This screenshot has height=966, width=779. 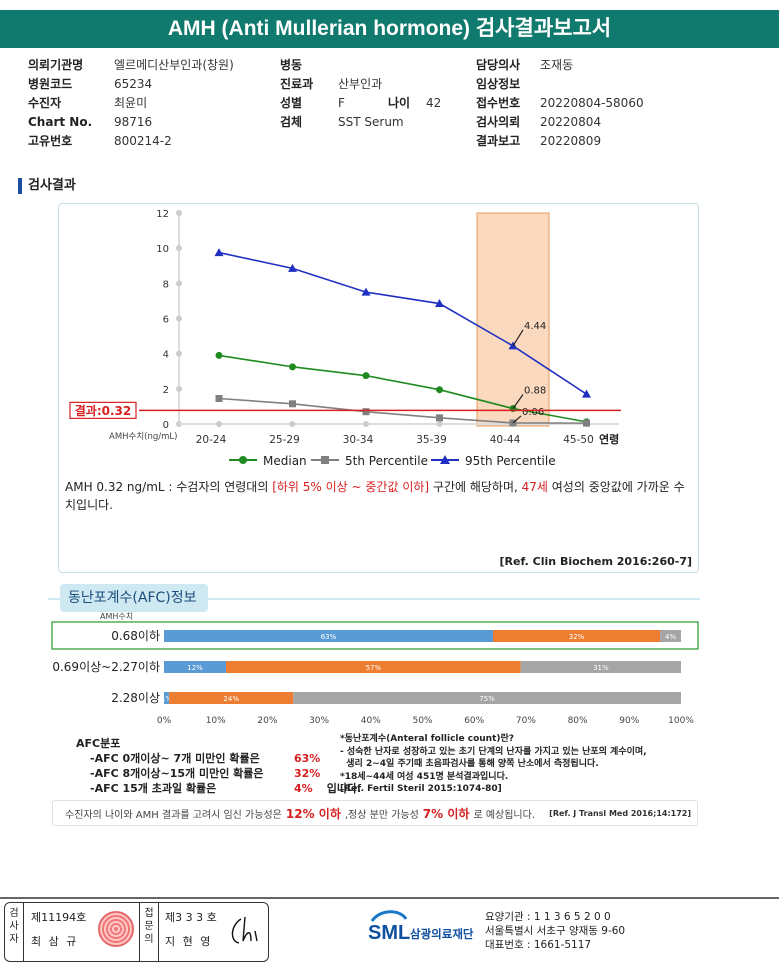 I want to click on afc-segment-label: 4%, so click(x=670, y=637).